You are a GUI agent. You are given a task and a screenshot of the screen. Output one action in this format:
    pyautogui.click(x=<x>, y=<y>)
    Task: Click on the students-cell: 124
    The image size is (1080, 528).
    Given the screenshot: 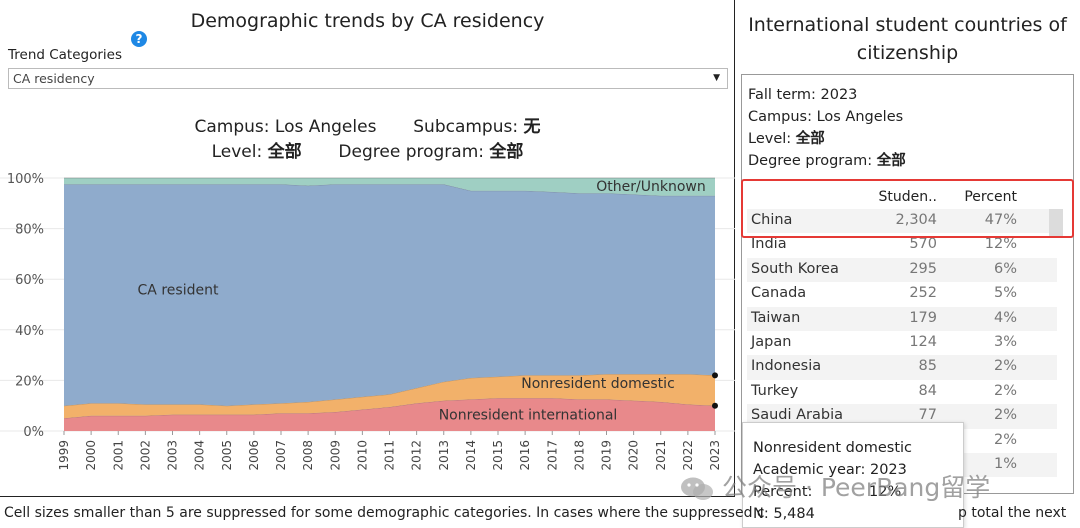 What is the action you would take?
    pyautogui.click(x=923, y=341)
    